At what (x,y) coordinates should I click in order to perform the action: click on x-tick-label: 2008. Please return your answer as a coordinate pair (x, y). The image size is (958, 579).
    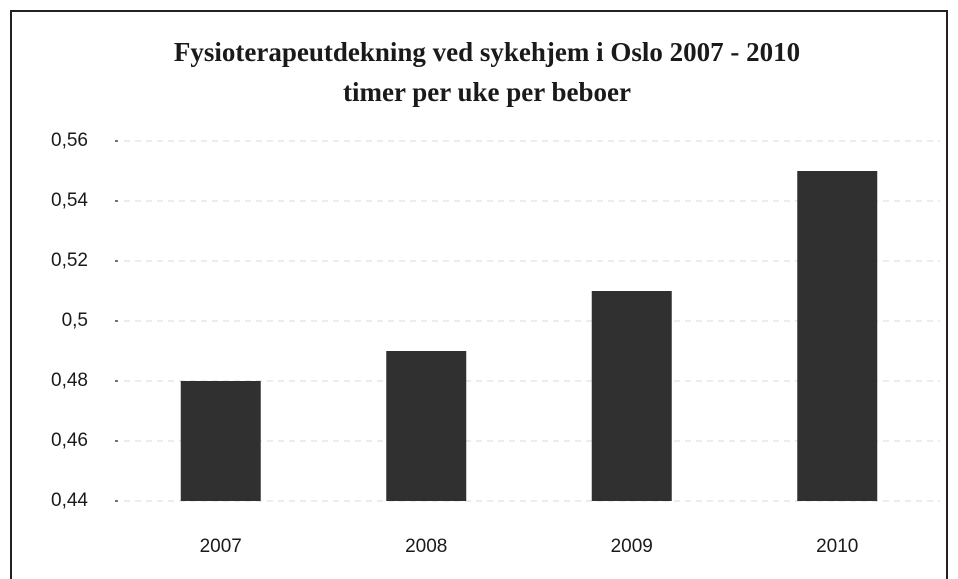
    Looking at the image, I should click on (426, 546).